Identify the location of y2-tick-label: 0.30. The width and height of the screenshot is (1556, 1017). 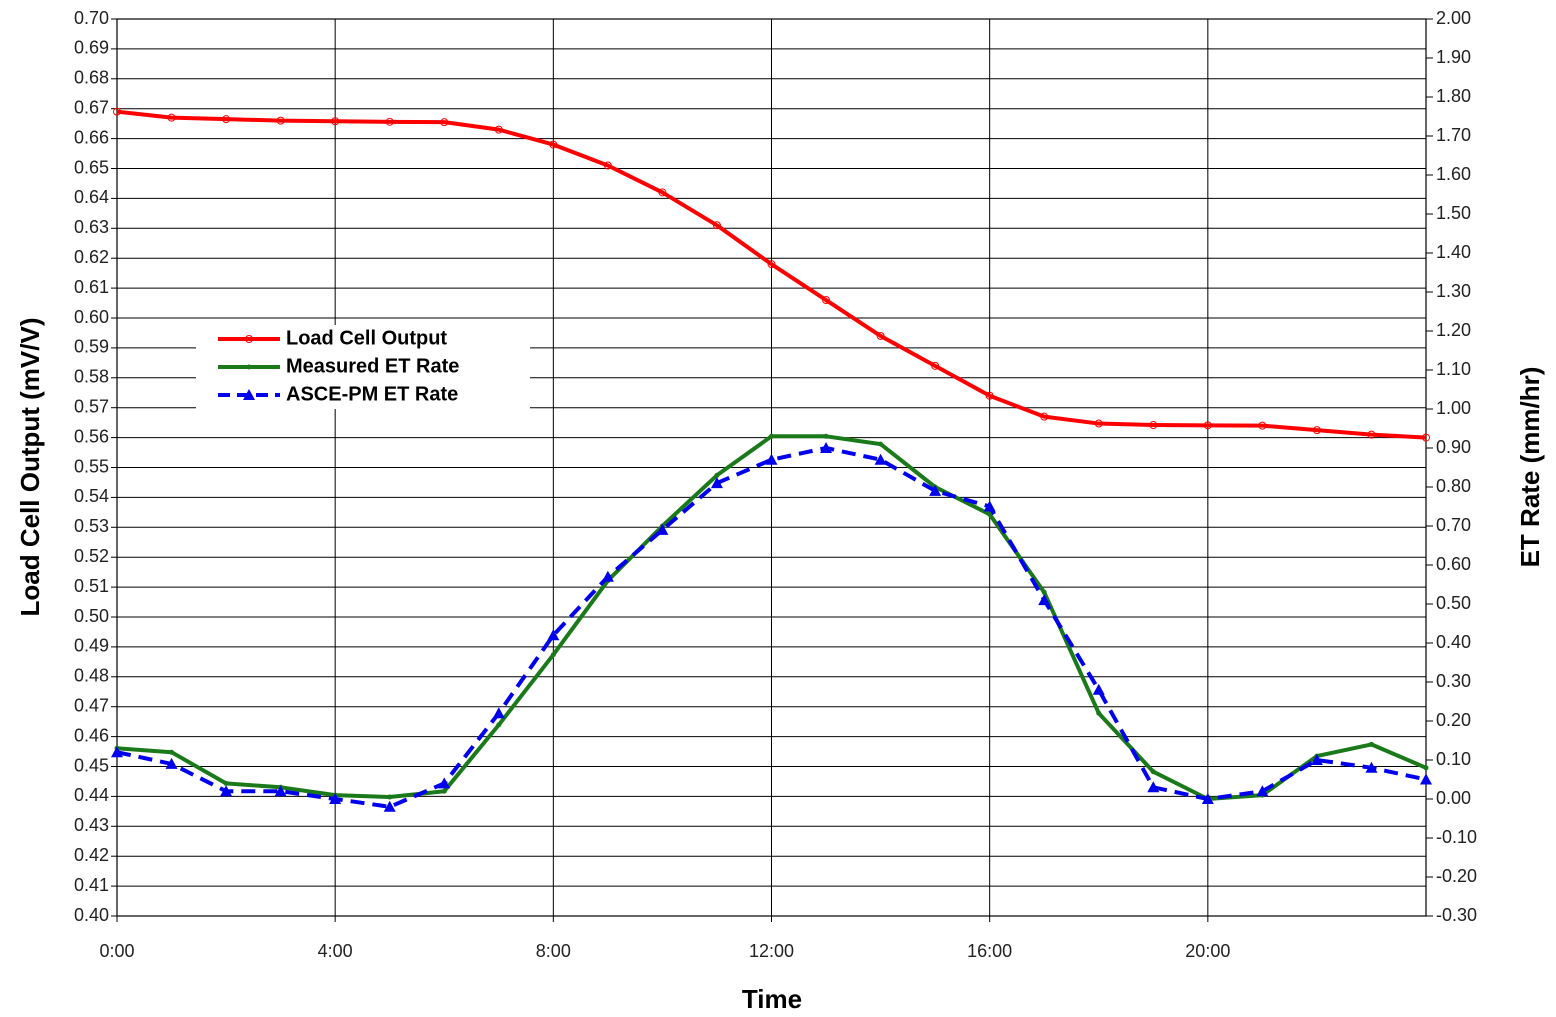
(1453, 681).